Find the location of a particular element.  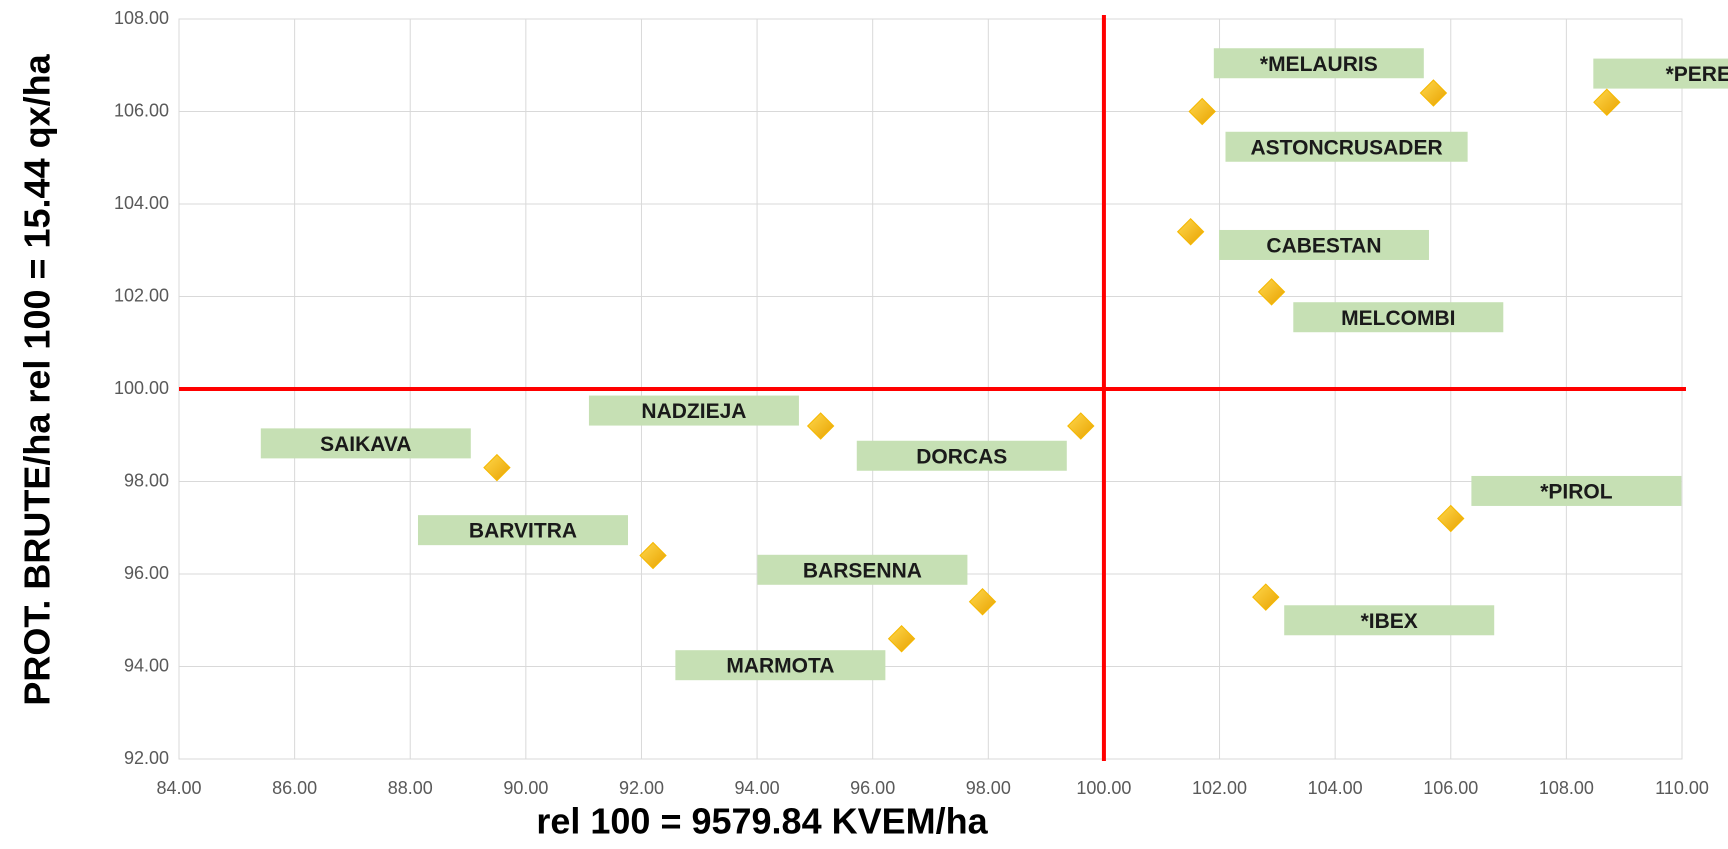

data-label: CABESTAN is located at coordinates (1323, 244).